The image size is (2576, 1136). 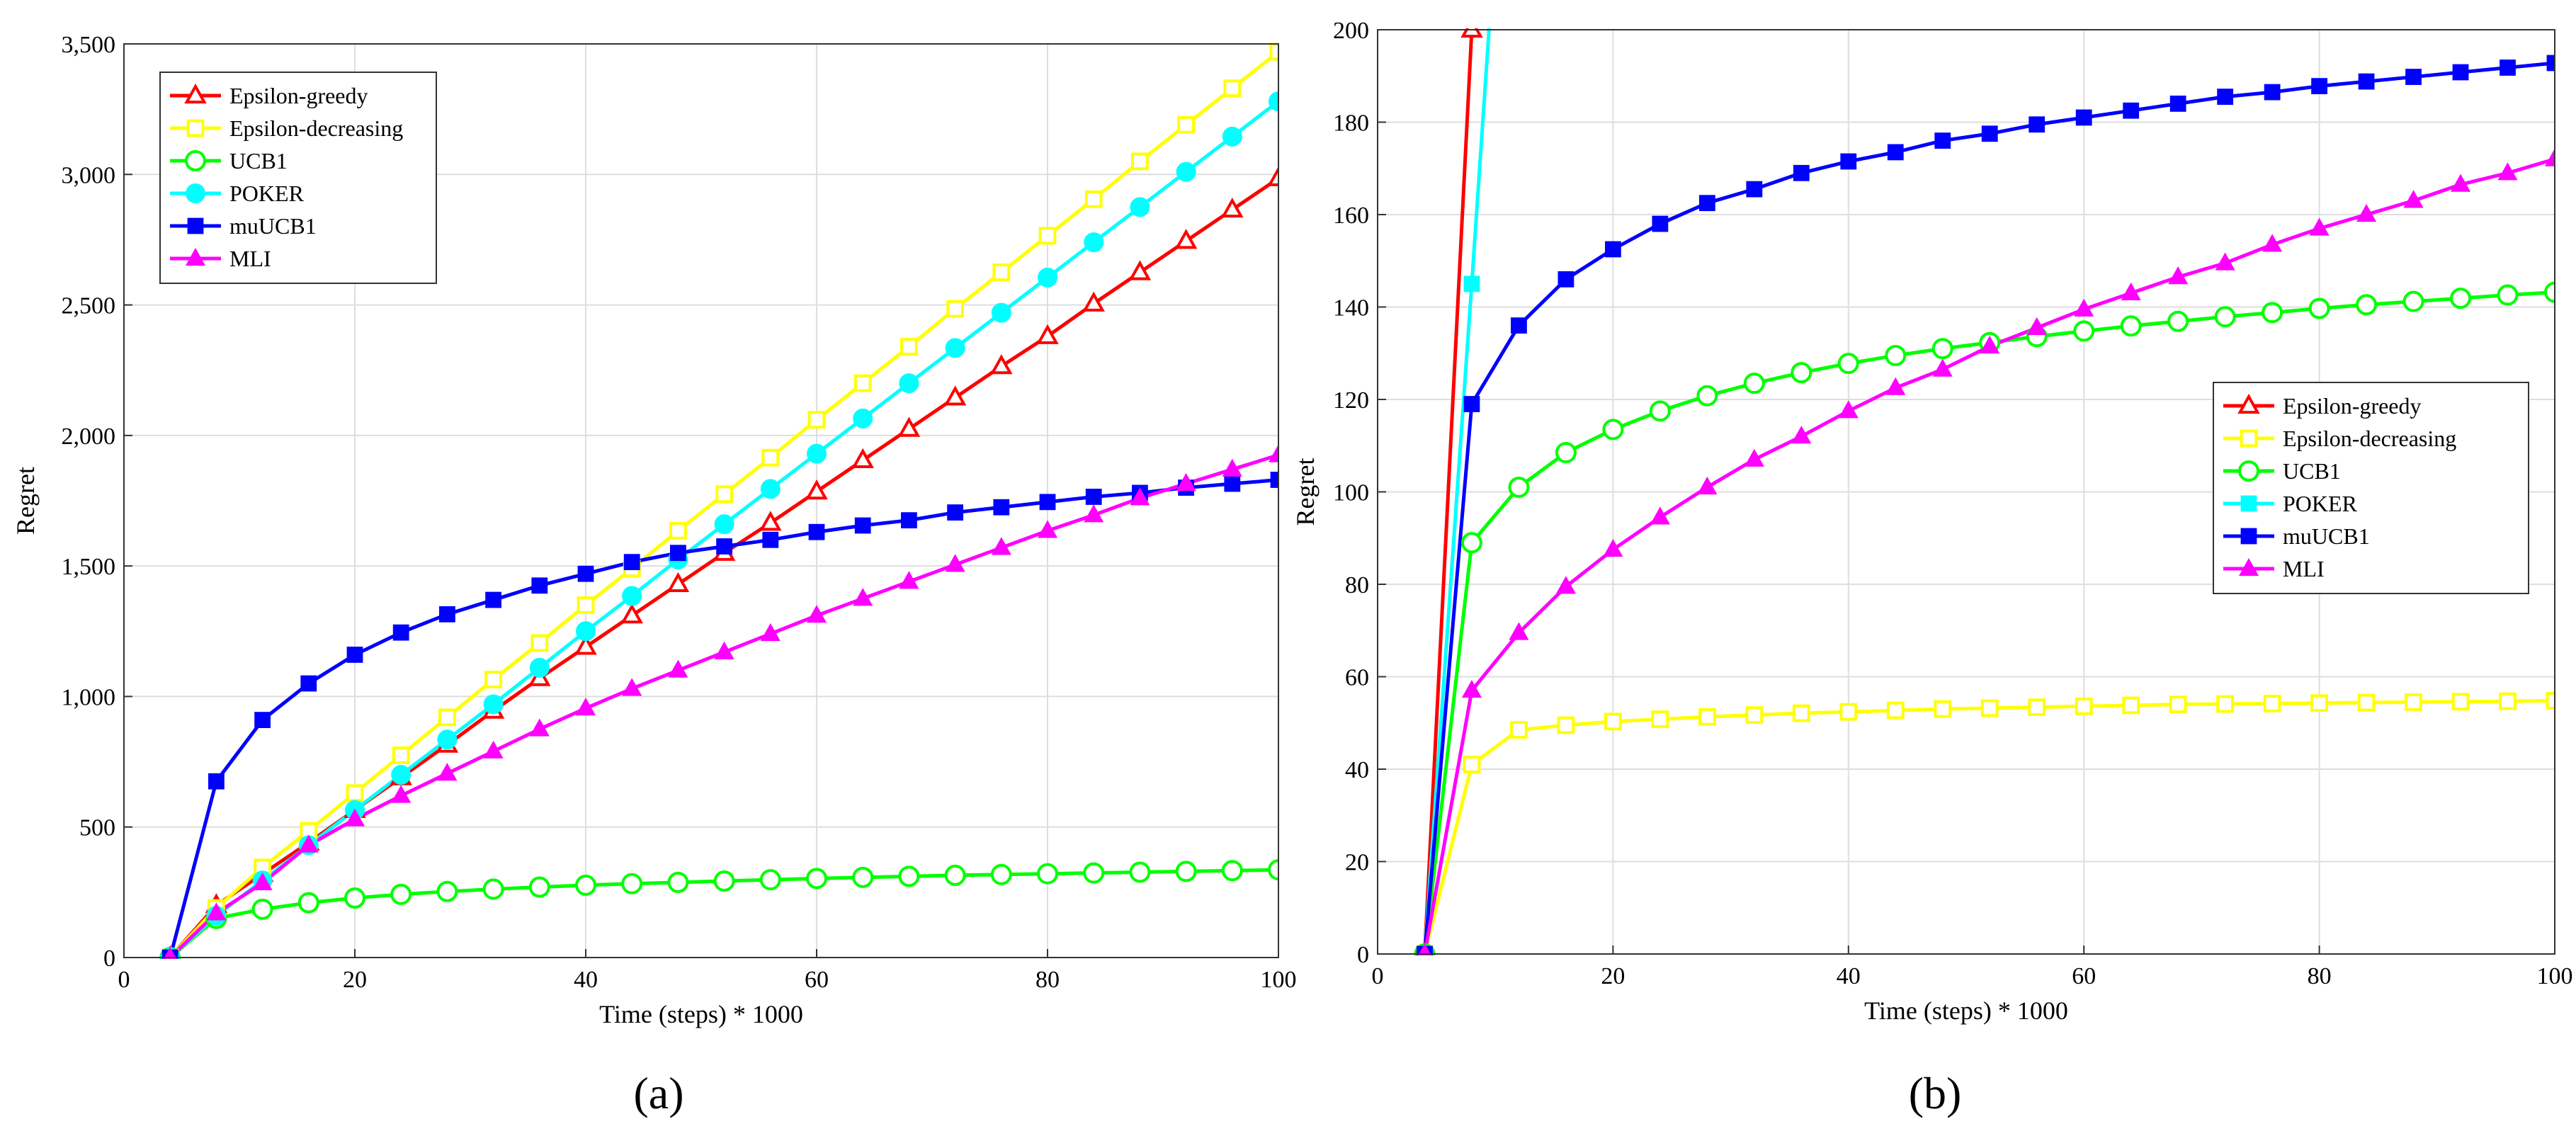 I want to click on chart-a-legend-marker-muucb1, so click(x=195, y=225).